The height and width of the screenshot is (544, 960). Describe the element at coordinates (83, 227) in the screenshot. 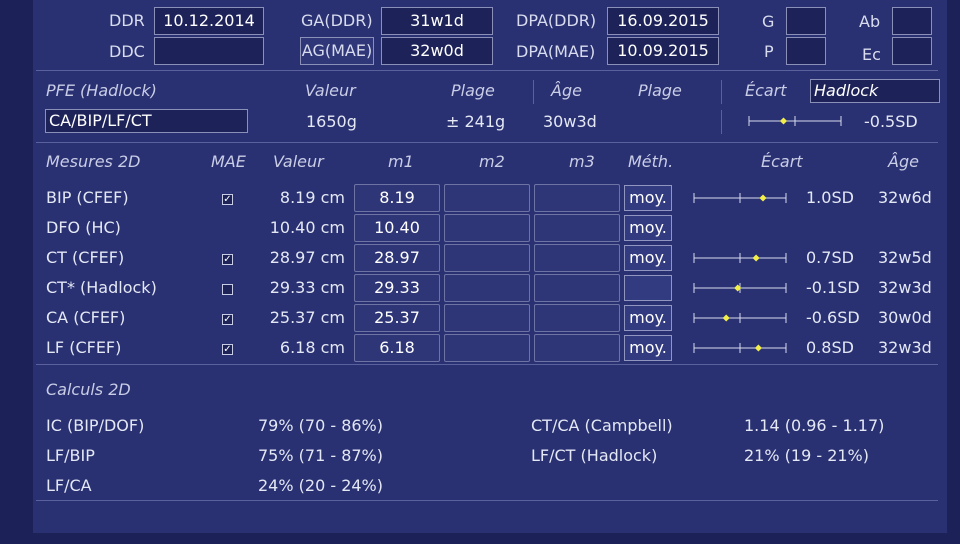

I see `row-name: DFO (HC)` at that location.